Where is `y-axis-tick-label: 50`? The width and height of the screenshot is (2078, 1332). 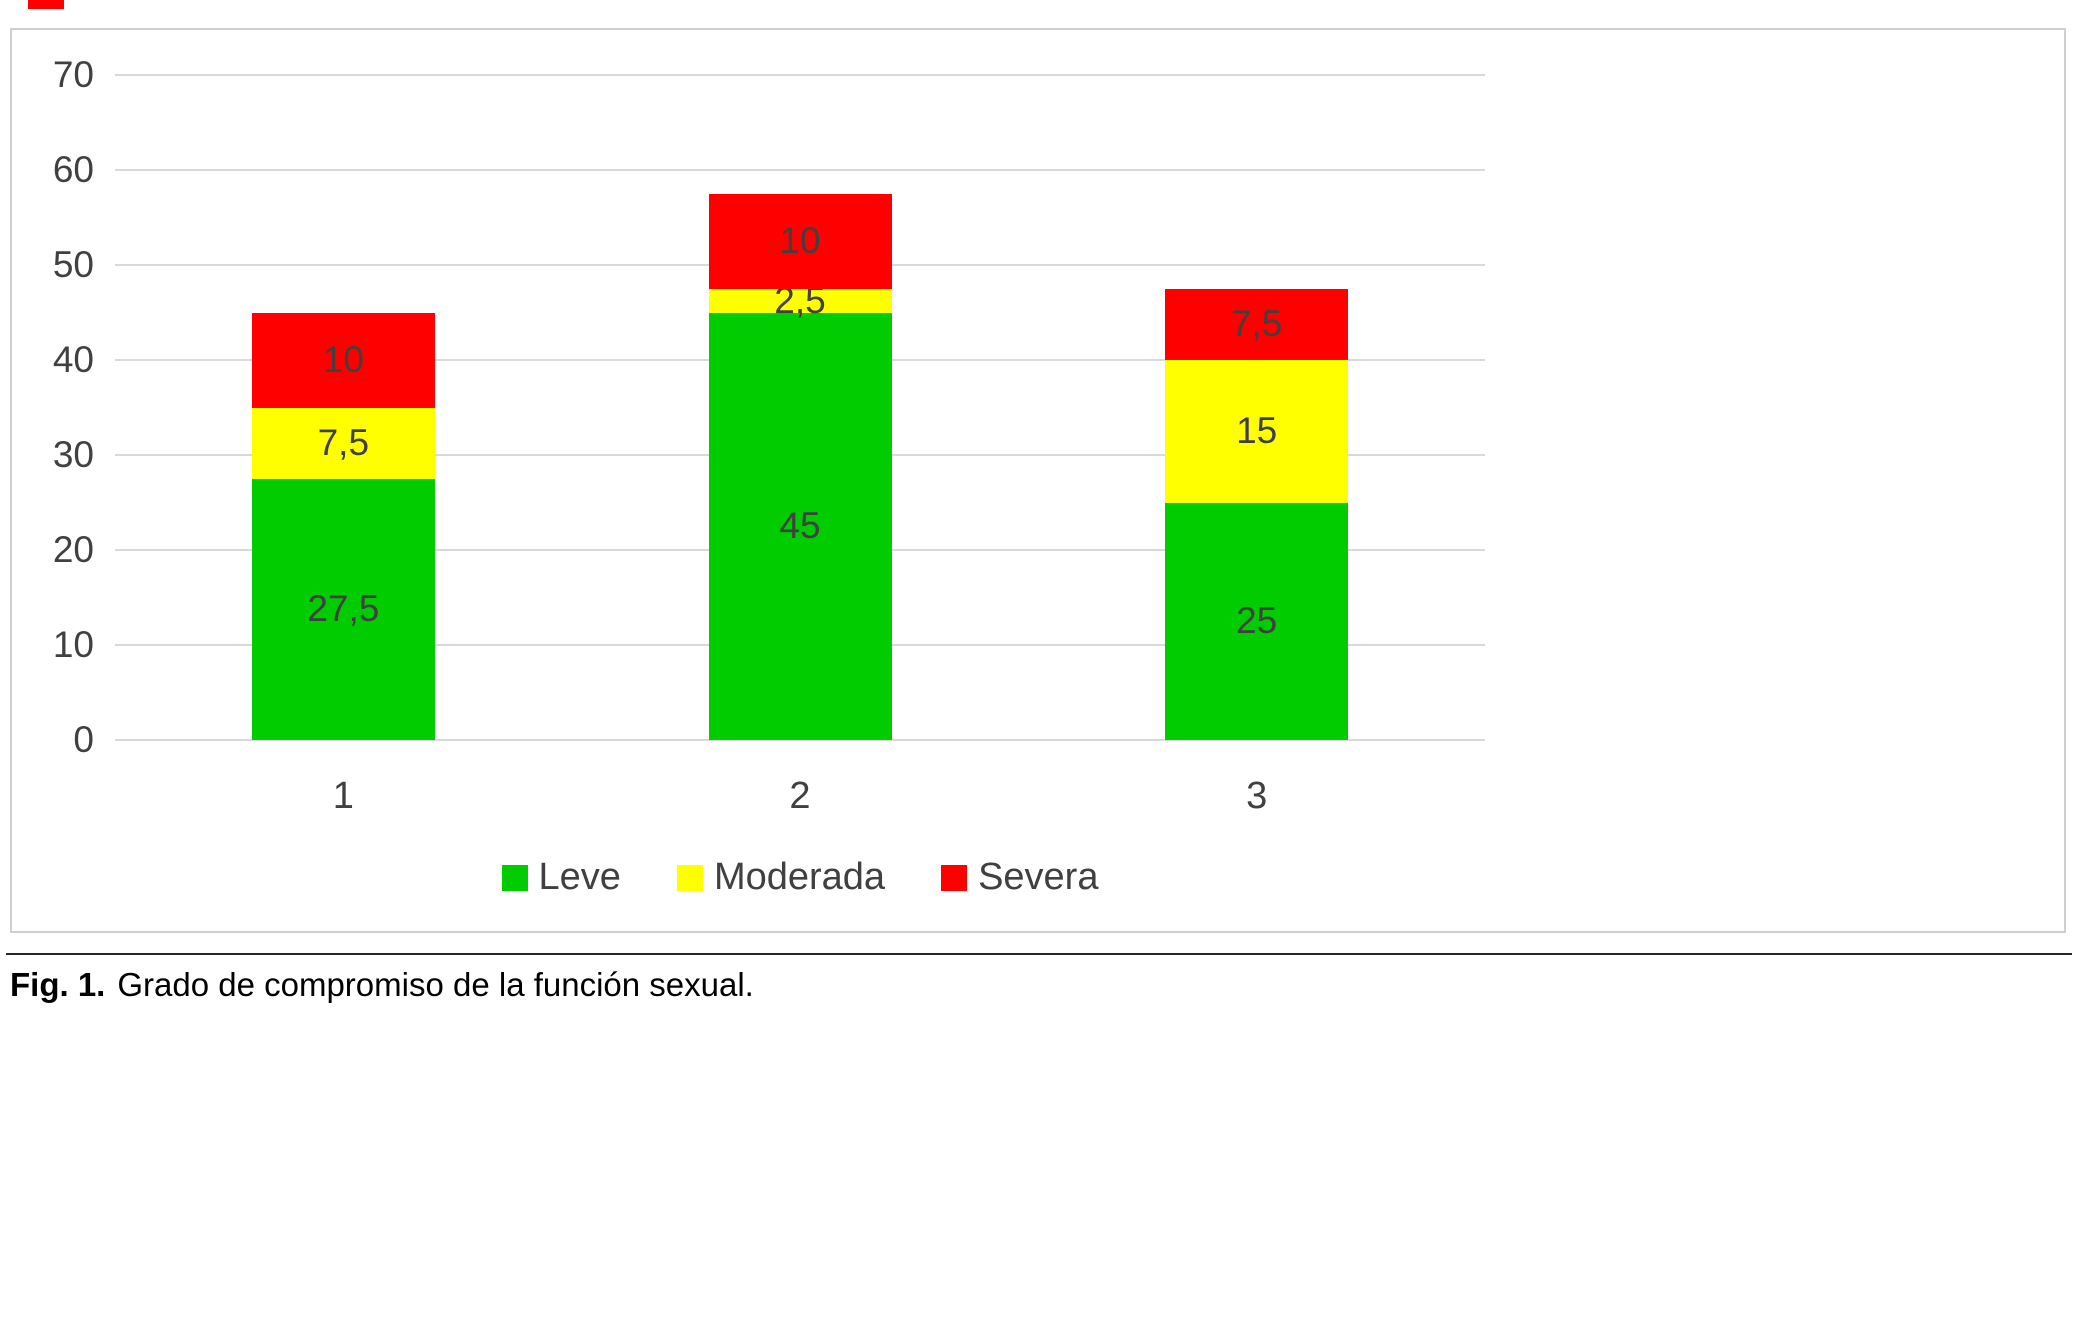 y-axis-tick-label: 50 is located at coordinates (73, 264).